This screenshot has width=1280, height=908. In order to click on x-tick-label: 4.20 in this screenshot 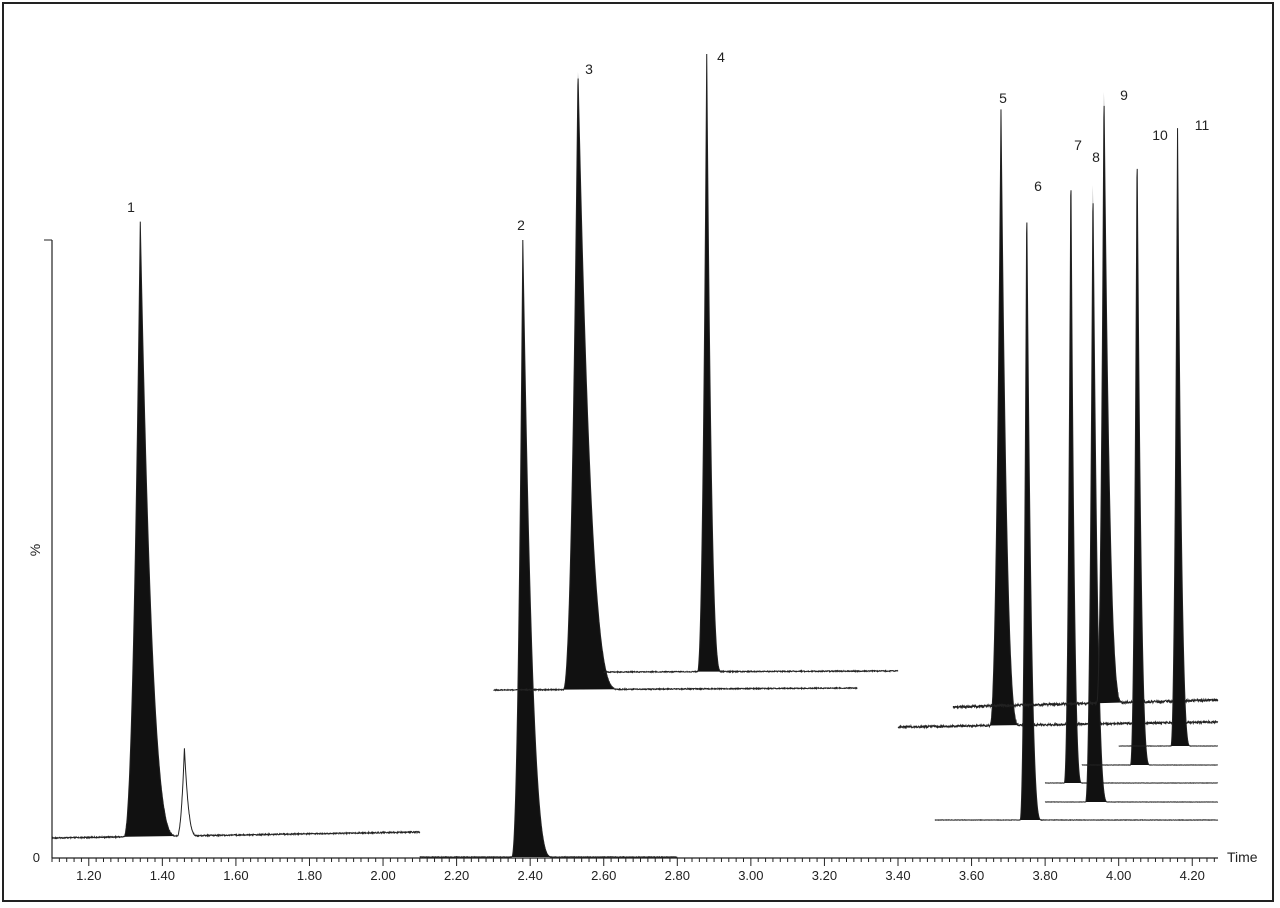, I will do `click(1192, 875)`.